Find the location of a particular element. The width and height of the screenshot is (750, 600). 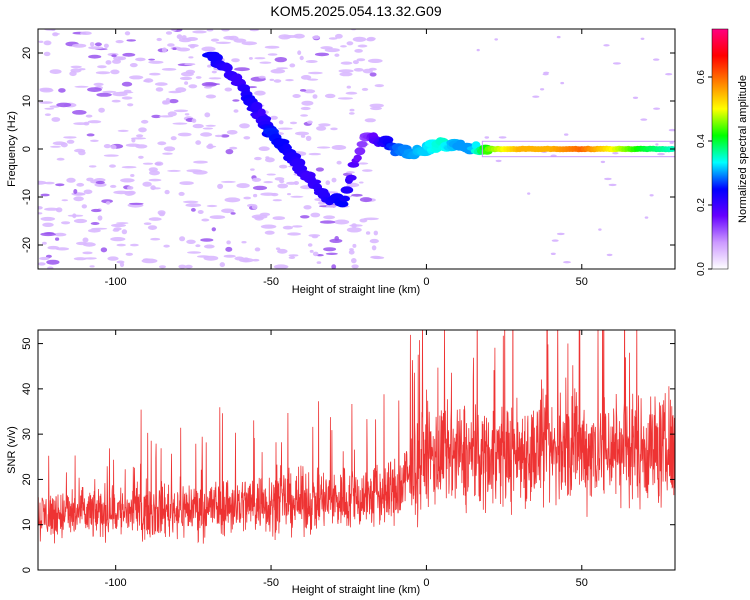

spectrogram-x-label: Height of straight line (km) is located at coordinates (356, 290).